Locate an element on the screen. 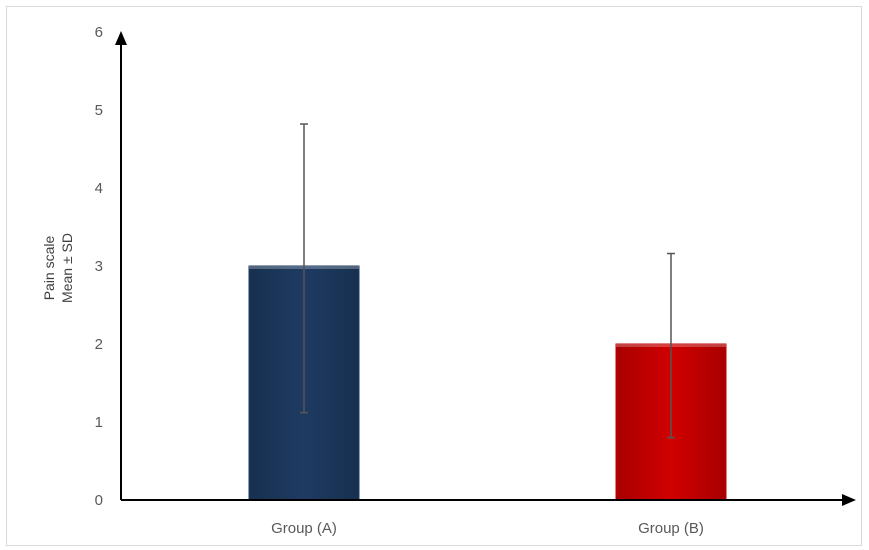 The image size is (869, 550). y-tick-label: 0 is located at coordinates (99, 500).